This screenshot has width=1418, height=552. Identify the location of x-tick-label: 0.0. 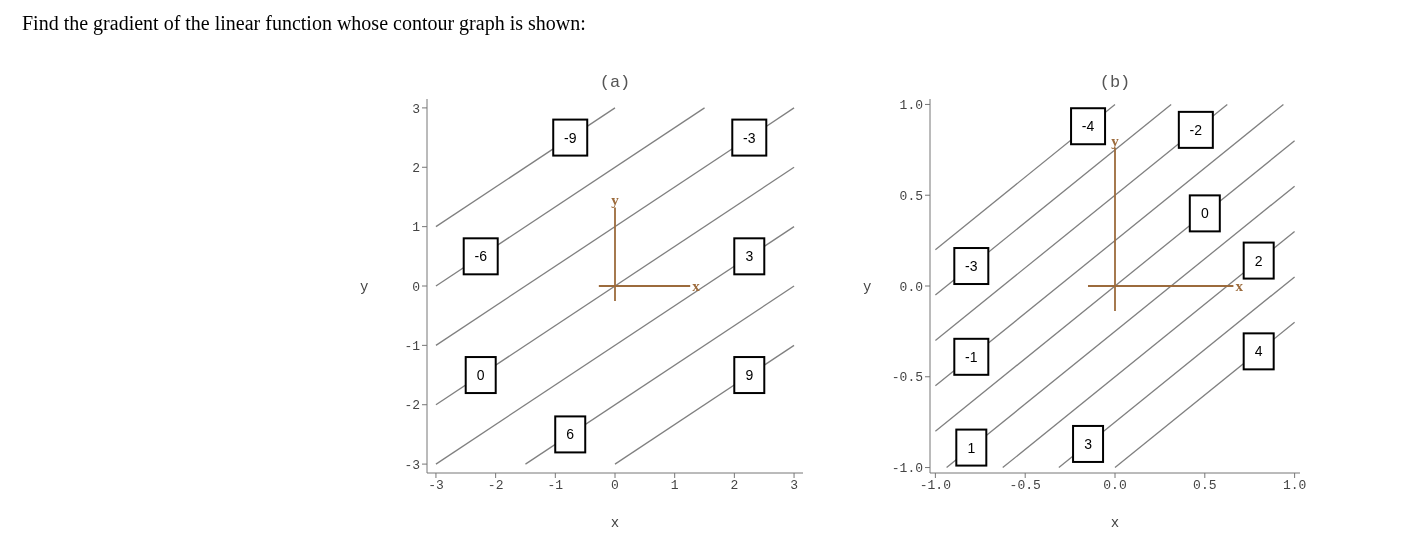
(1115, 486).